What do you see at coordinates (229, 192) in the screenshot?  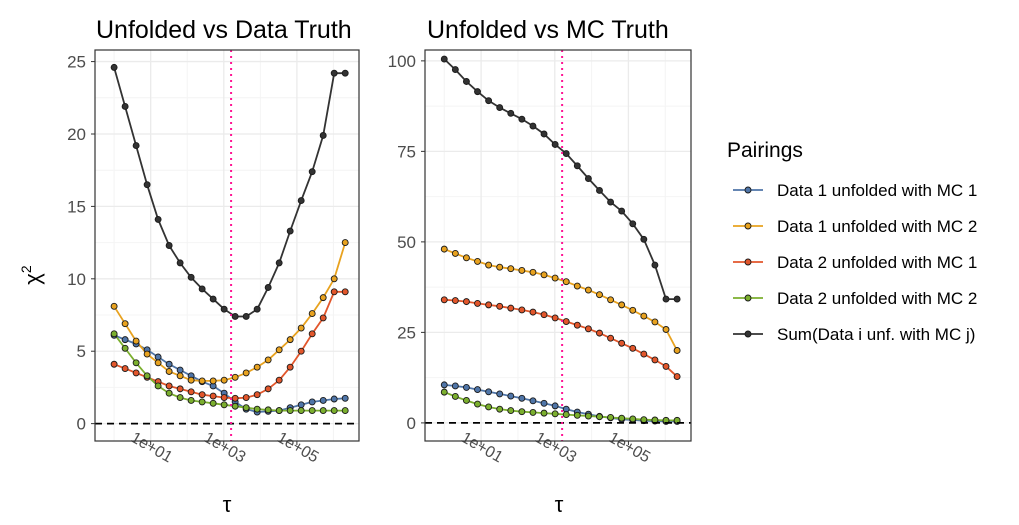 I see `series-line-sum` at bounding box center [229, 192].